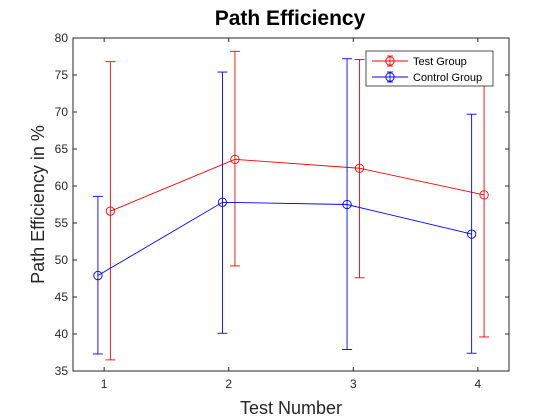  Describe the element at coordinates (440, 62) in the screenshot. I see `legend-label: Test Group` at that location.